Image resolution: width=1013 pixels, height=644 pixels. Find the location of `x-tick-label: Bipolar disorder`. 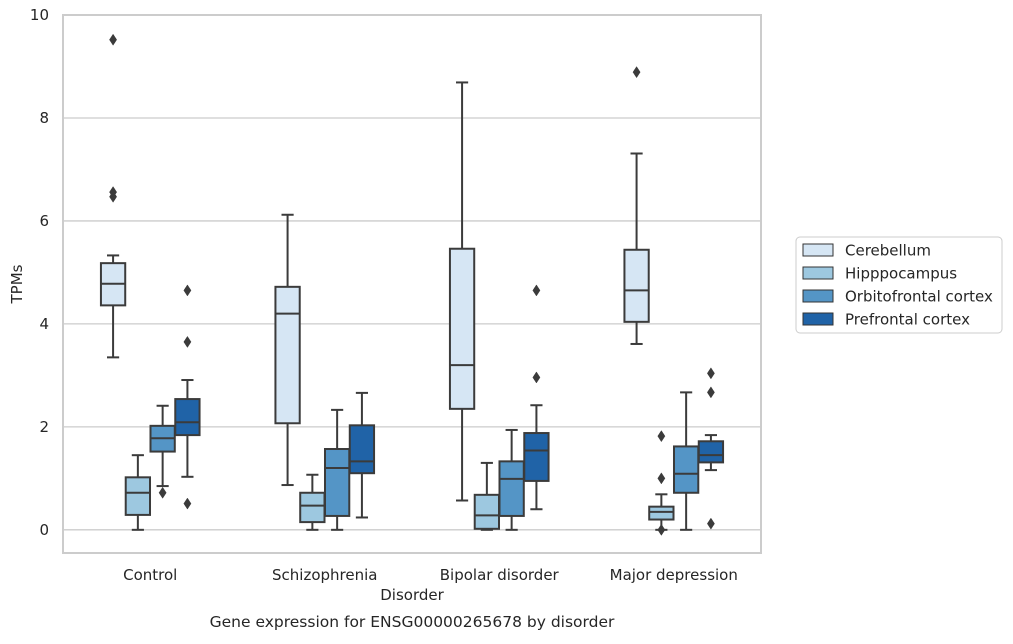

x-tick-label: Bipolar disorder is located at coordinates (500, 575).